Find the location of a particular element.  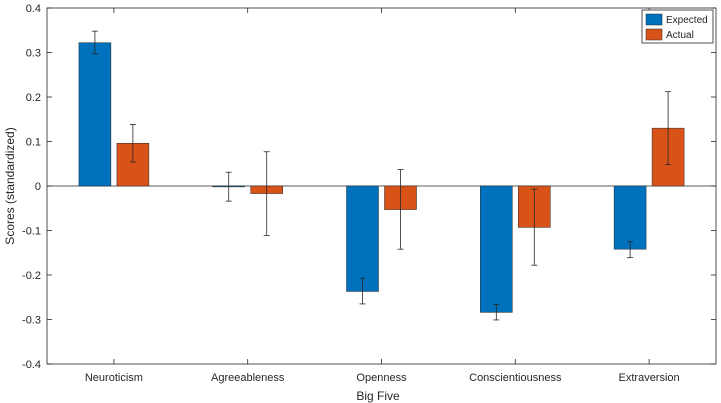

y-tick-label: -0.3 is located at coordinates (31, 321).